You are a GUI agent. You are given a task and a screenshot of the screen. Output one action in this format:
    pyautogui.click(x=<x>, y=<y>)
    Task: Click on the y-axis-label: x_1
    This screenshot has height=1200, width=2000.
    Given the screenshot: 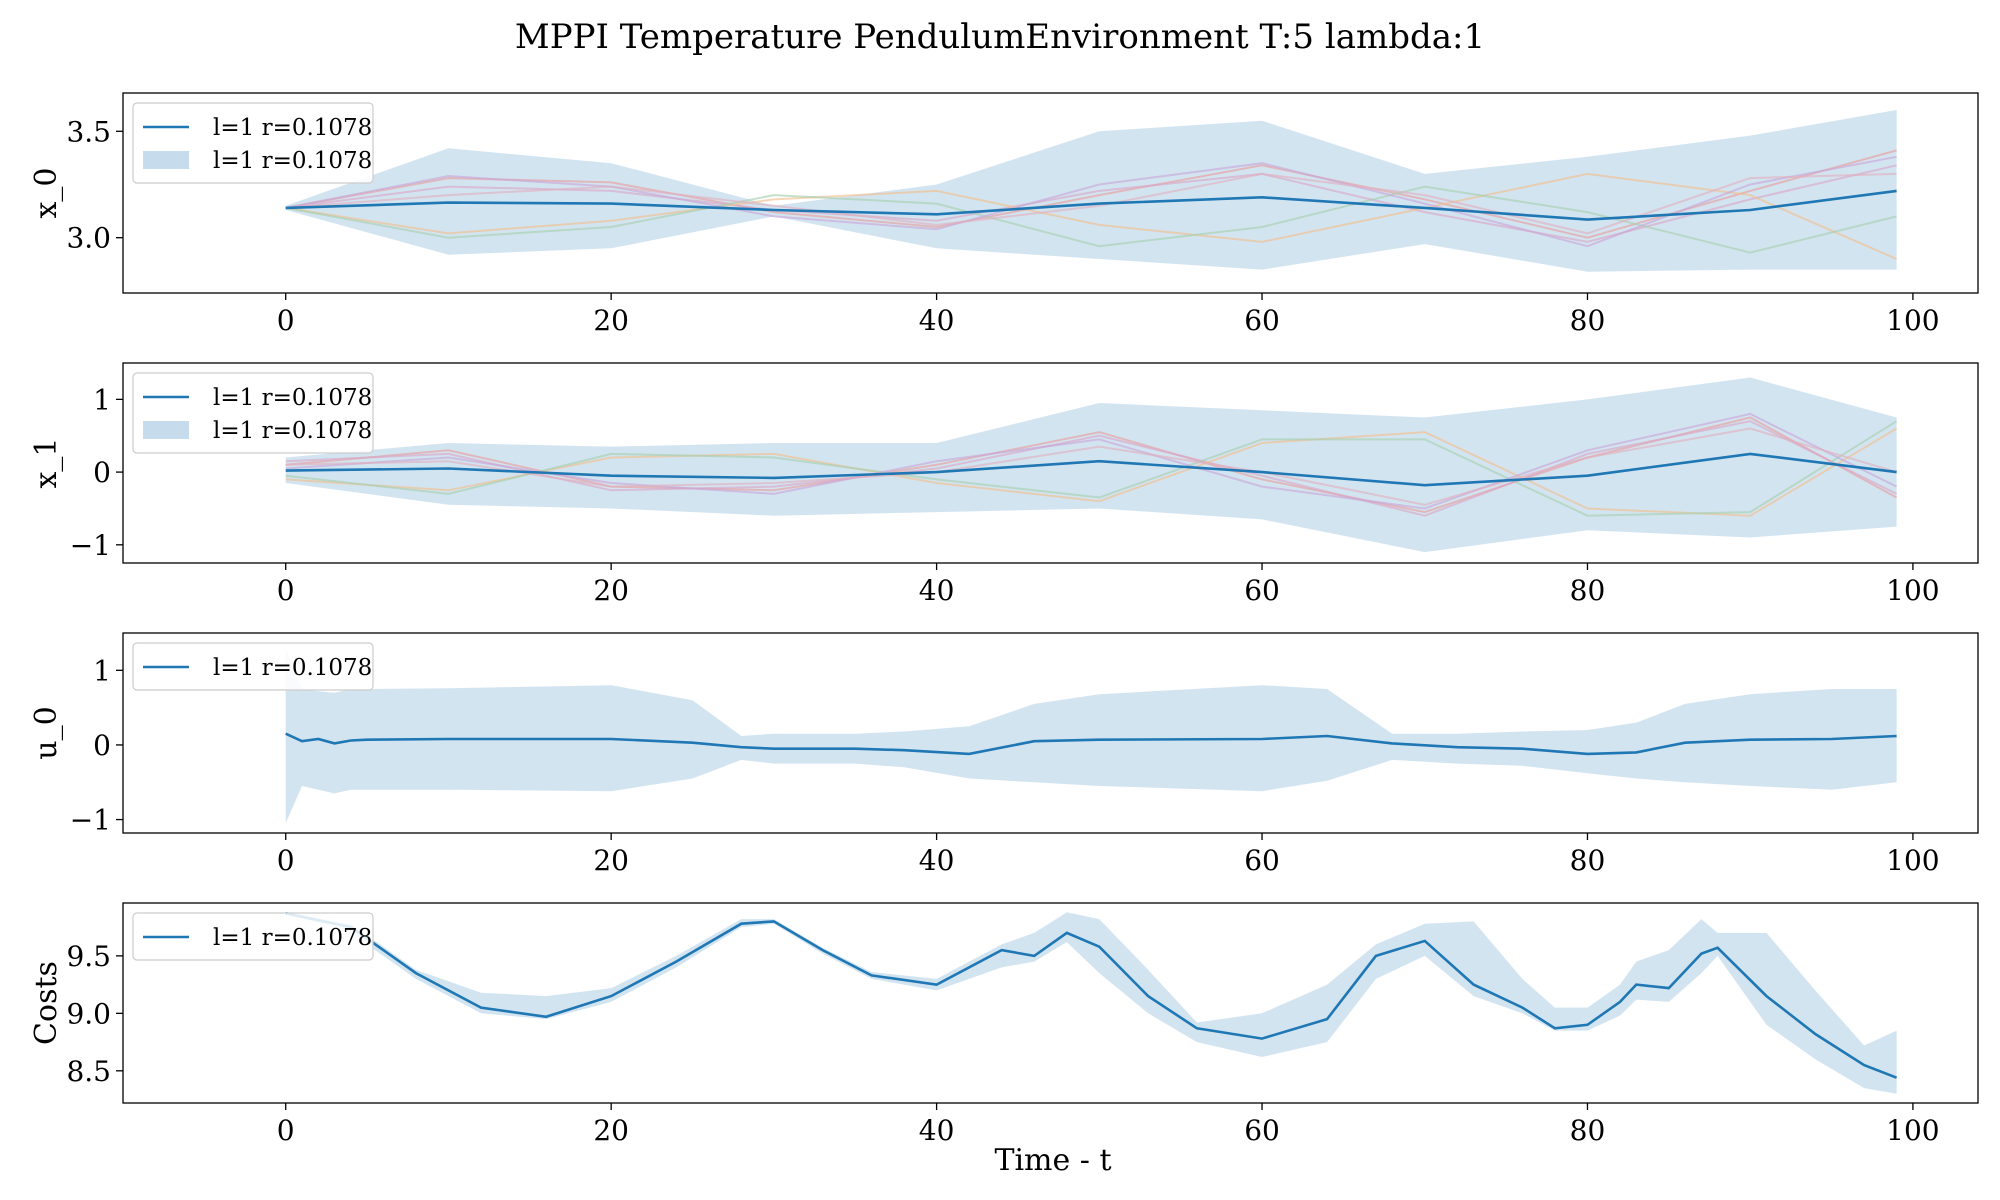 What is the action you would take?
    pyautogui.click(x=46, y=462)
    